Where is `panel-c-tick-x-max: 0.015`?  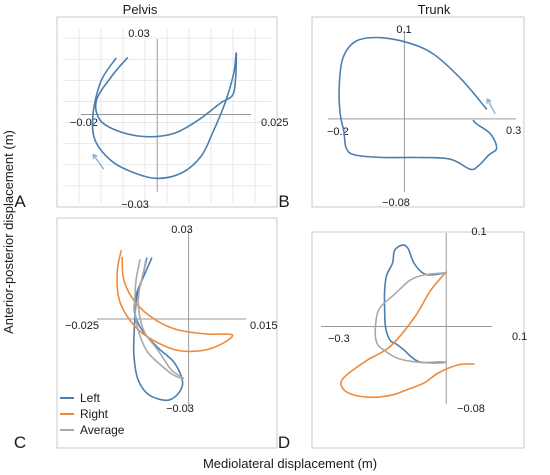 panel-c-tick-x-max: 0.015 is located at coordinates (264, 326).